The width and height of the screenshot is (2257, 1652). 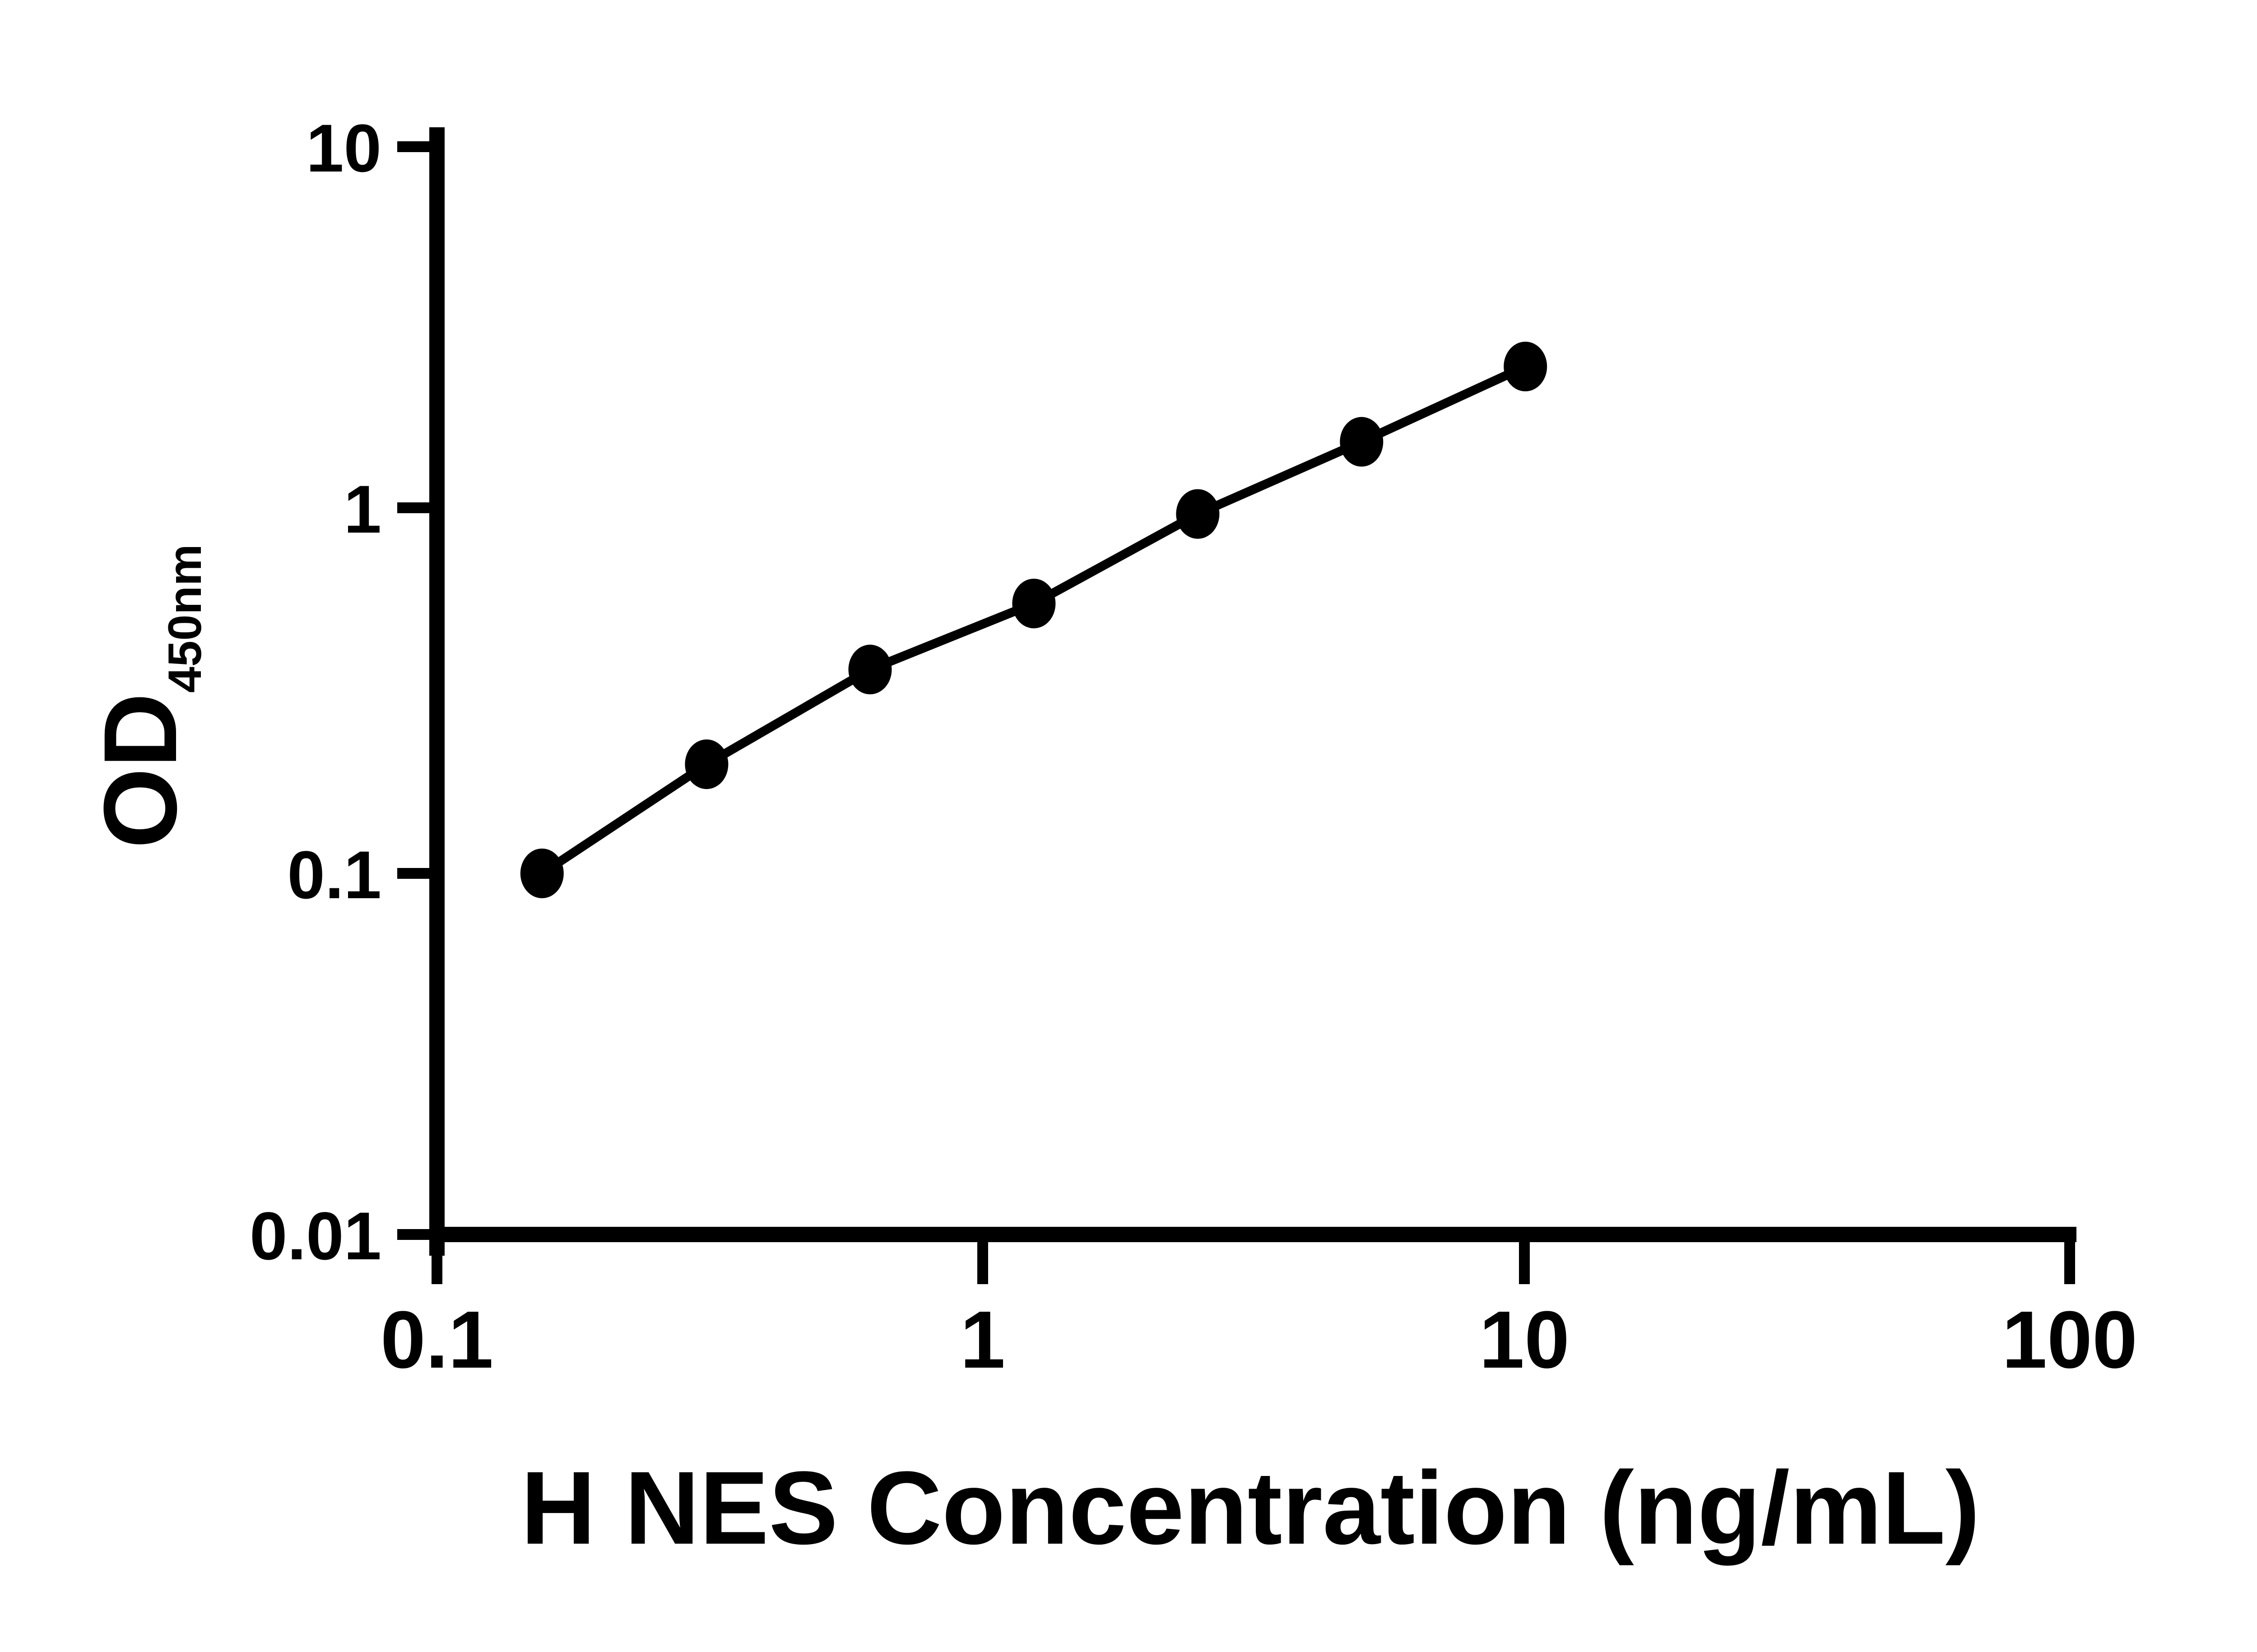 I want to click on y-axis-title-subscript: 450nm, so click(x=185, y=618).